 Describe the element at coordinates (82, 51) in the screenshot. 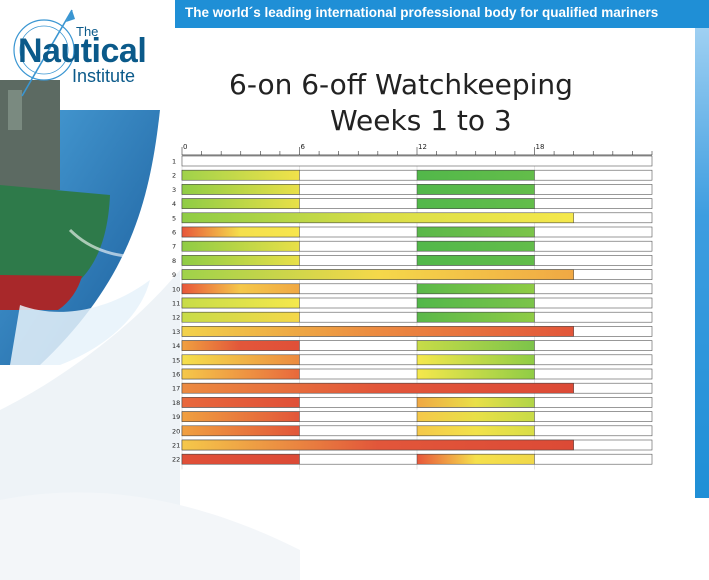

I see `logo-nautical-text: Nautical` at that location.